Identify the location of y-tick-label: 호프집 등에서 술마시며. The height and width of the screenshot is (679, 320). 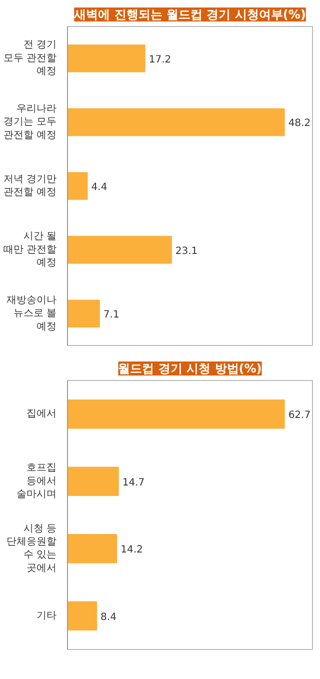
(36, 481).